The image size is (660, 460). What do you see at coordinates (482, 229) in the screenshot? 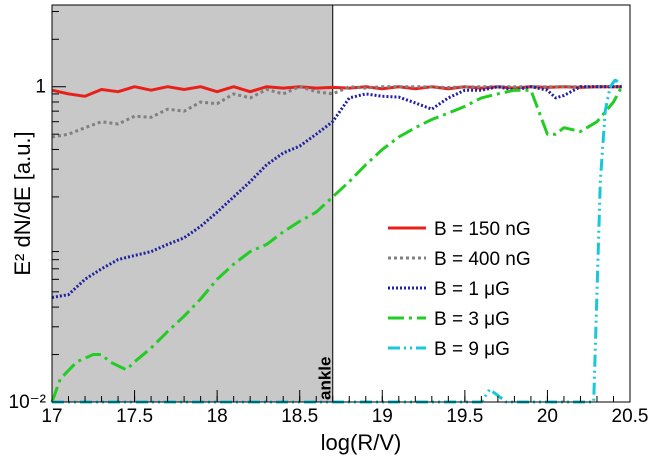
I see `legend-label-1: B = 150 nG` at bounding box center [482, 229].